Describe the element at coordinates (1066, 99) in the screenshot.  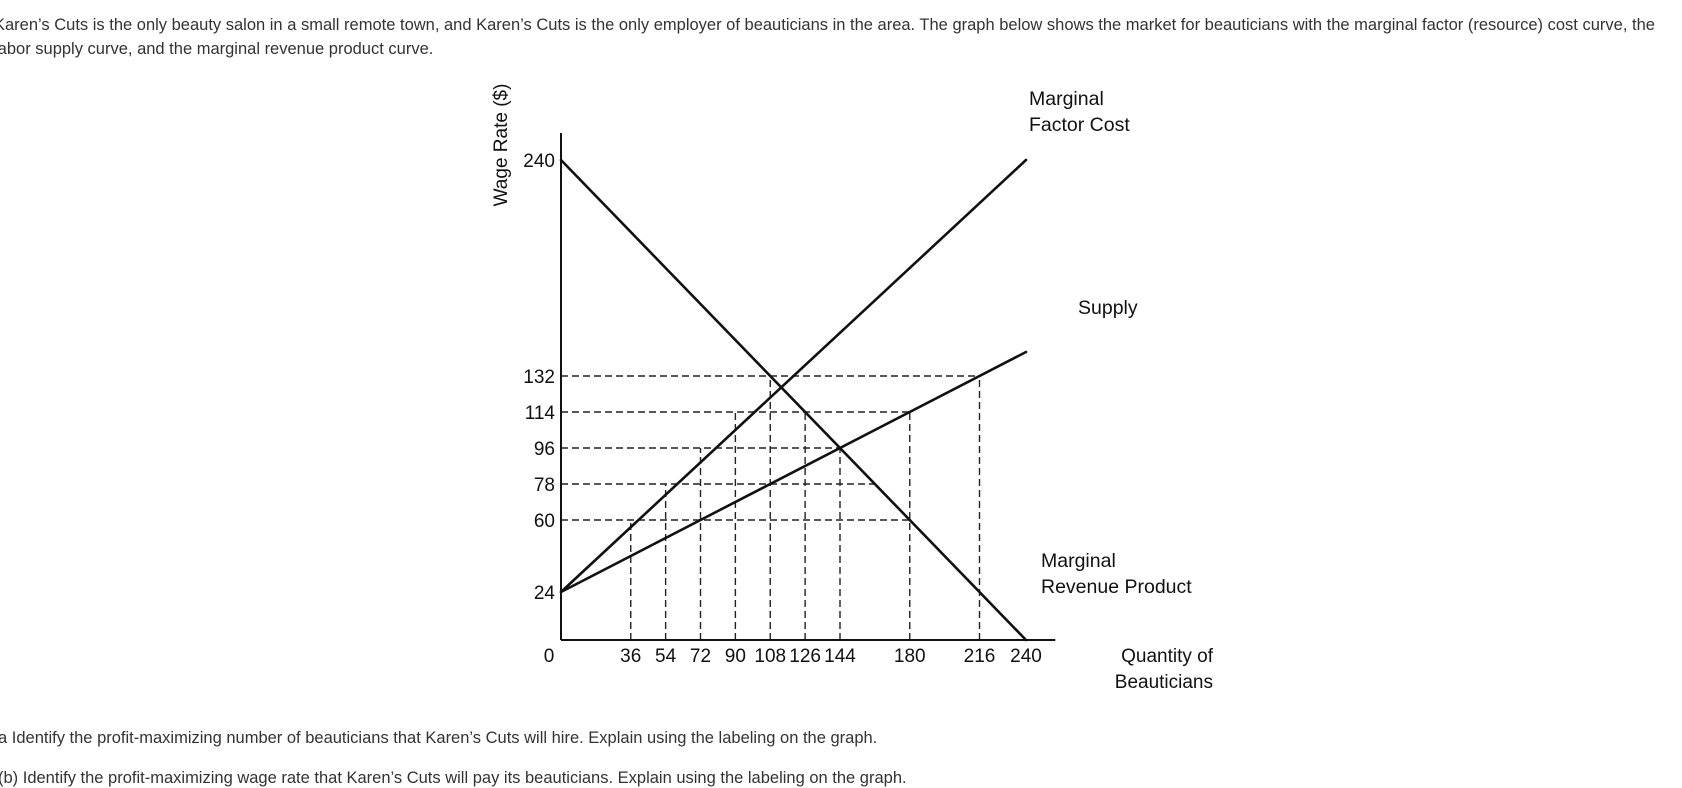
I see `mfc-label-line-1: Marginal` at that location.